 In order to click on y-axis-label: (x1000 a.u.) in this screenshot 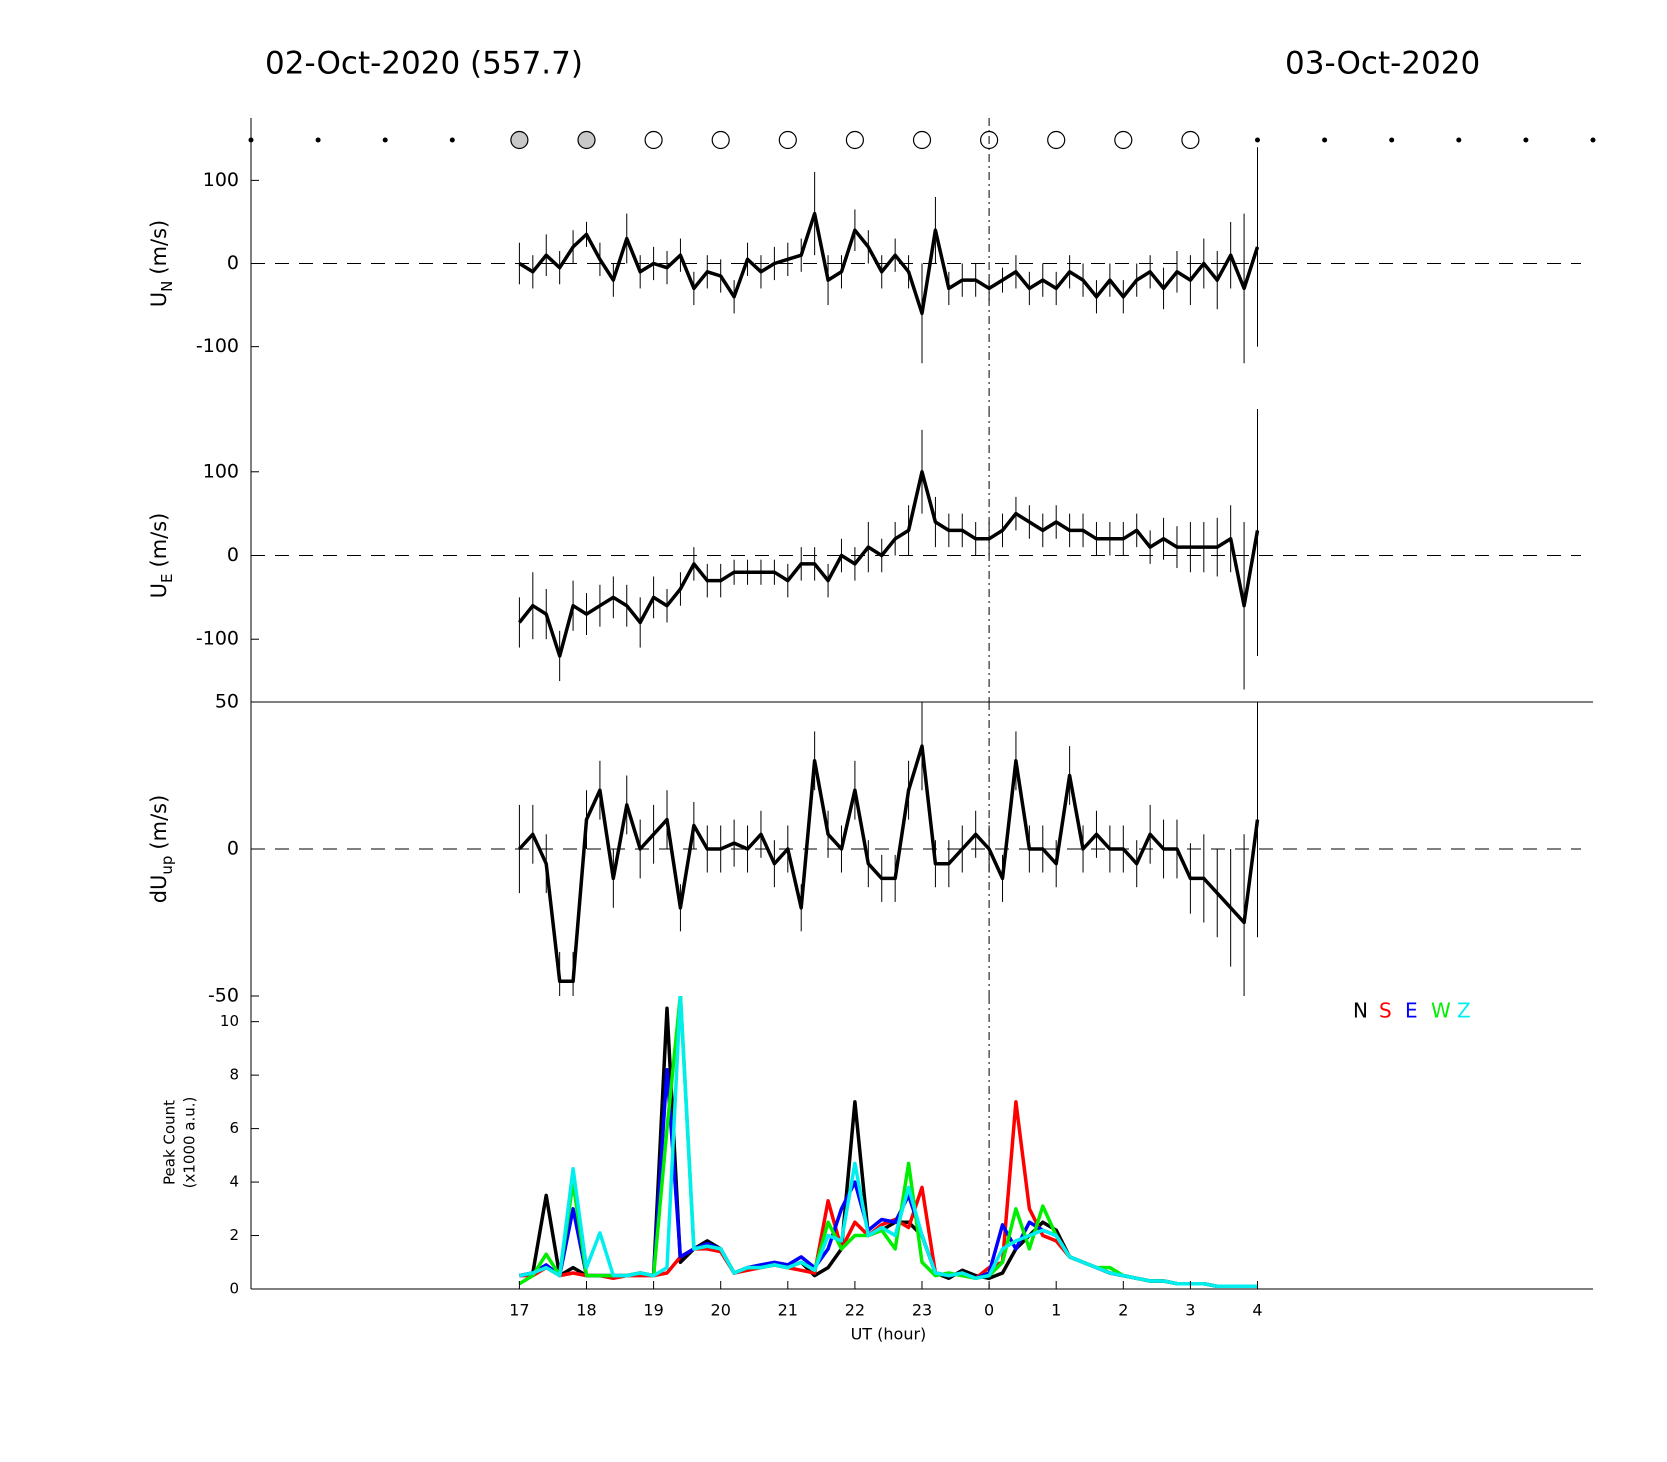, I will do `click(190, 1143)`.